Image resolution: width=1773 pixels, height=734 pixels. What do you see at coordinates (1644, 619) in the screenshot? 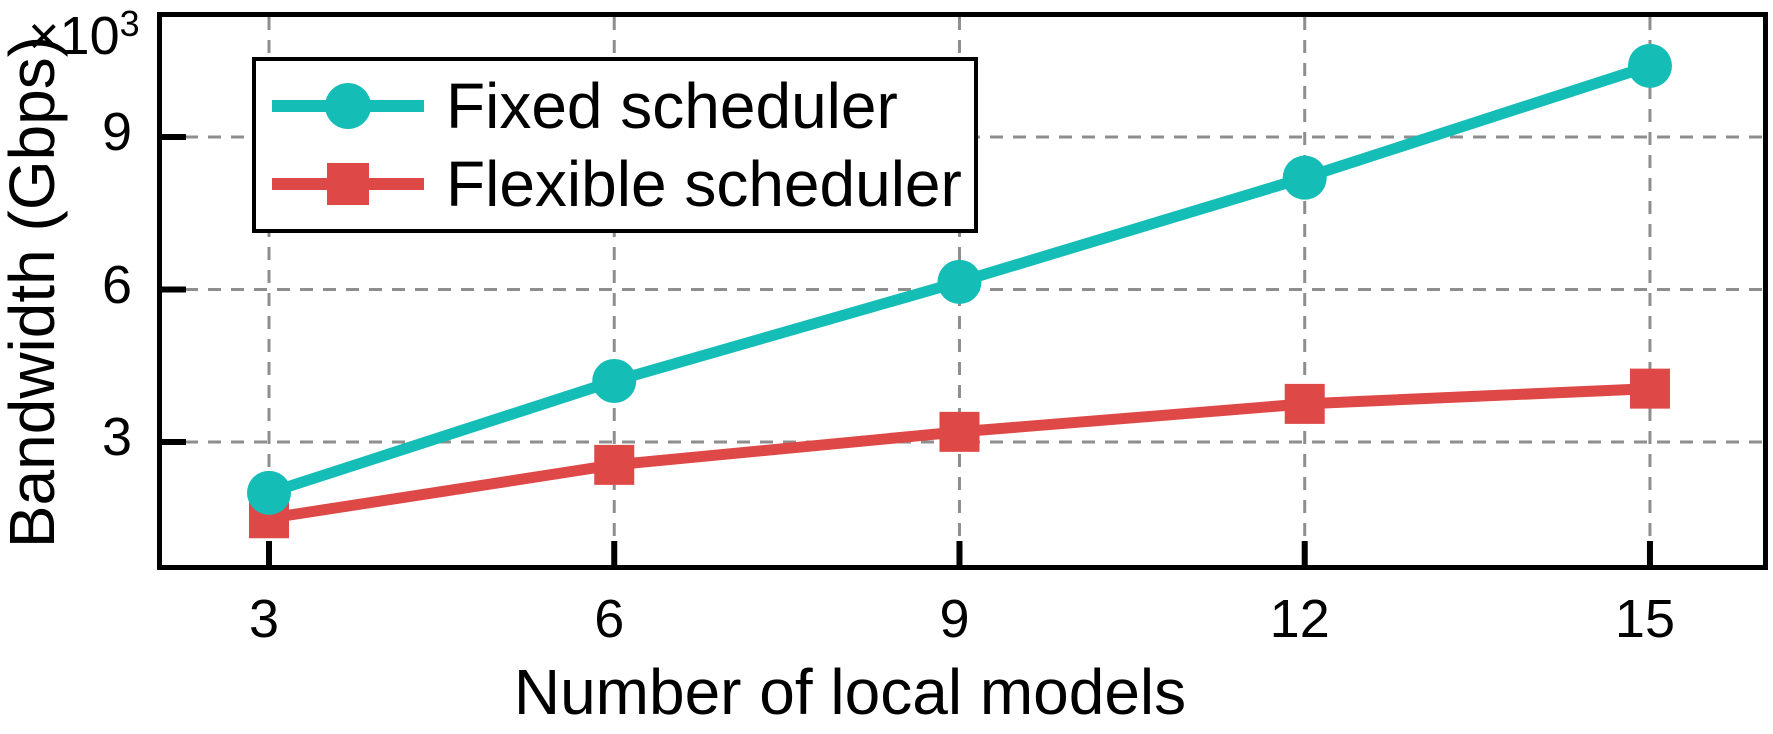
I see `x-tick-label: 15` at bounding box center [1644, 619].